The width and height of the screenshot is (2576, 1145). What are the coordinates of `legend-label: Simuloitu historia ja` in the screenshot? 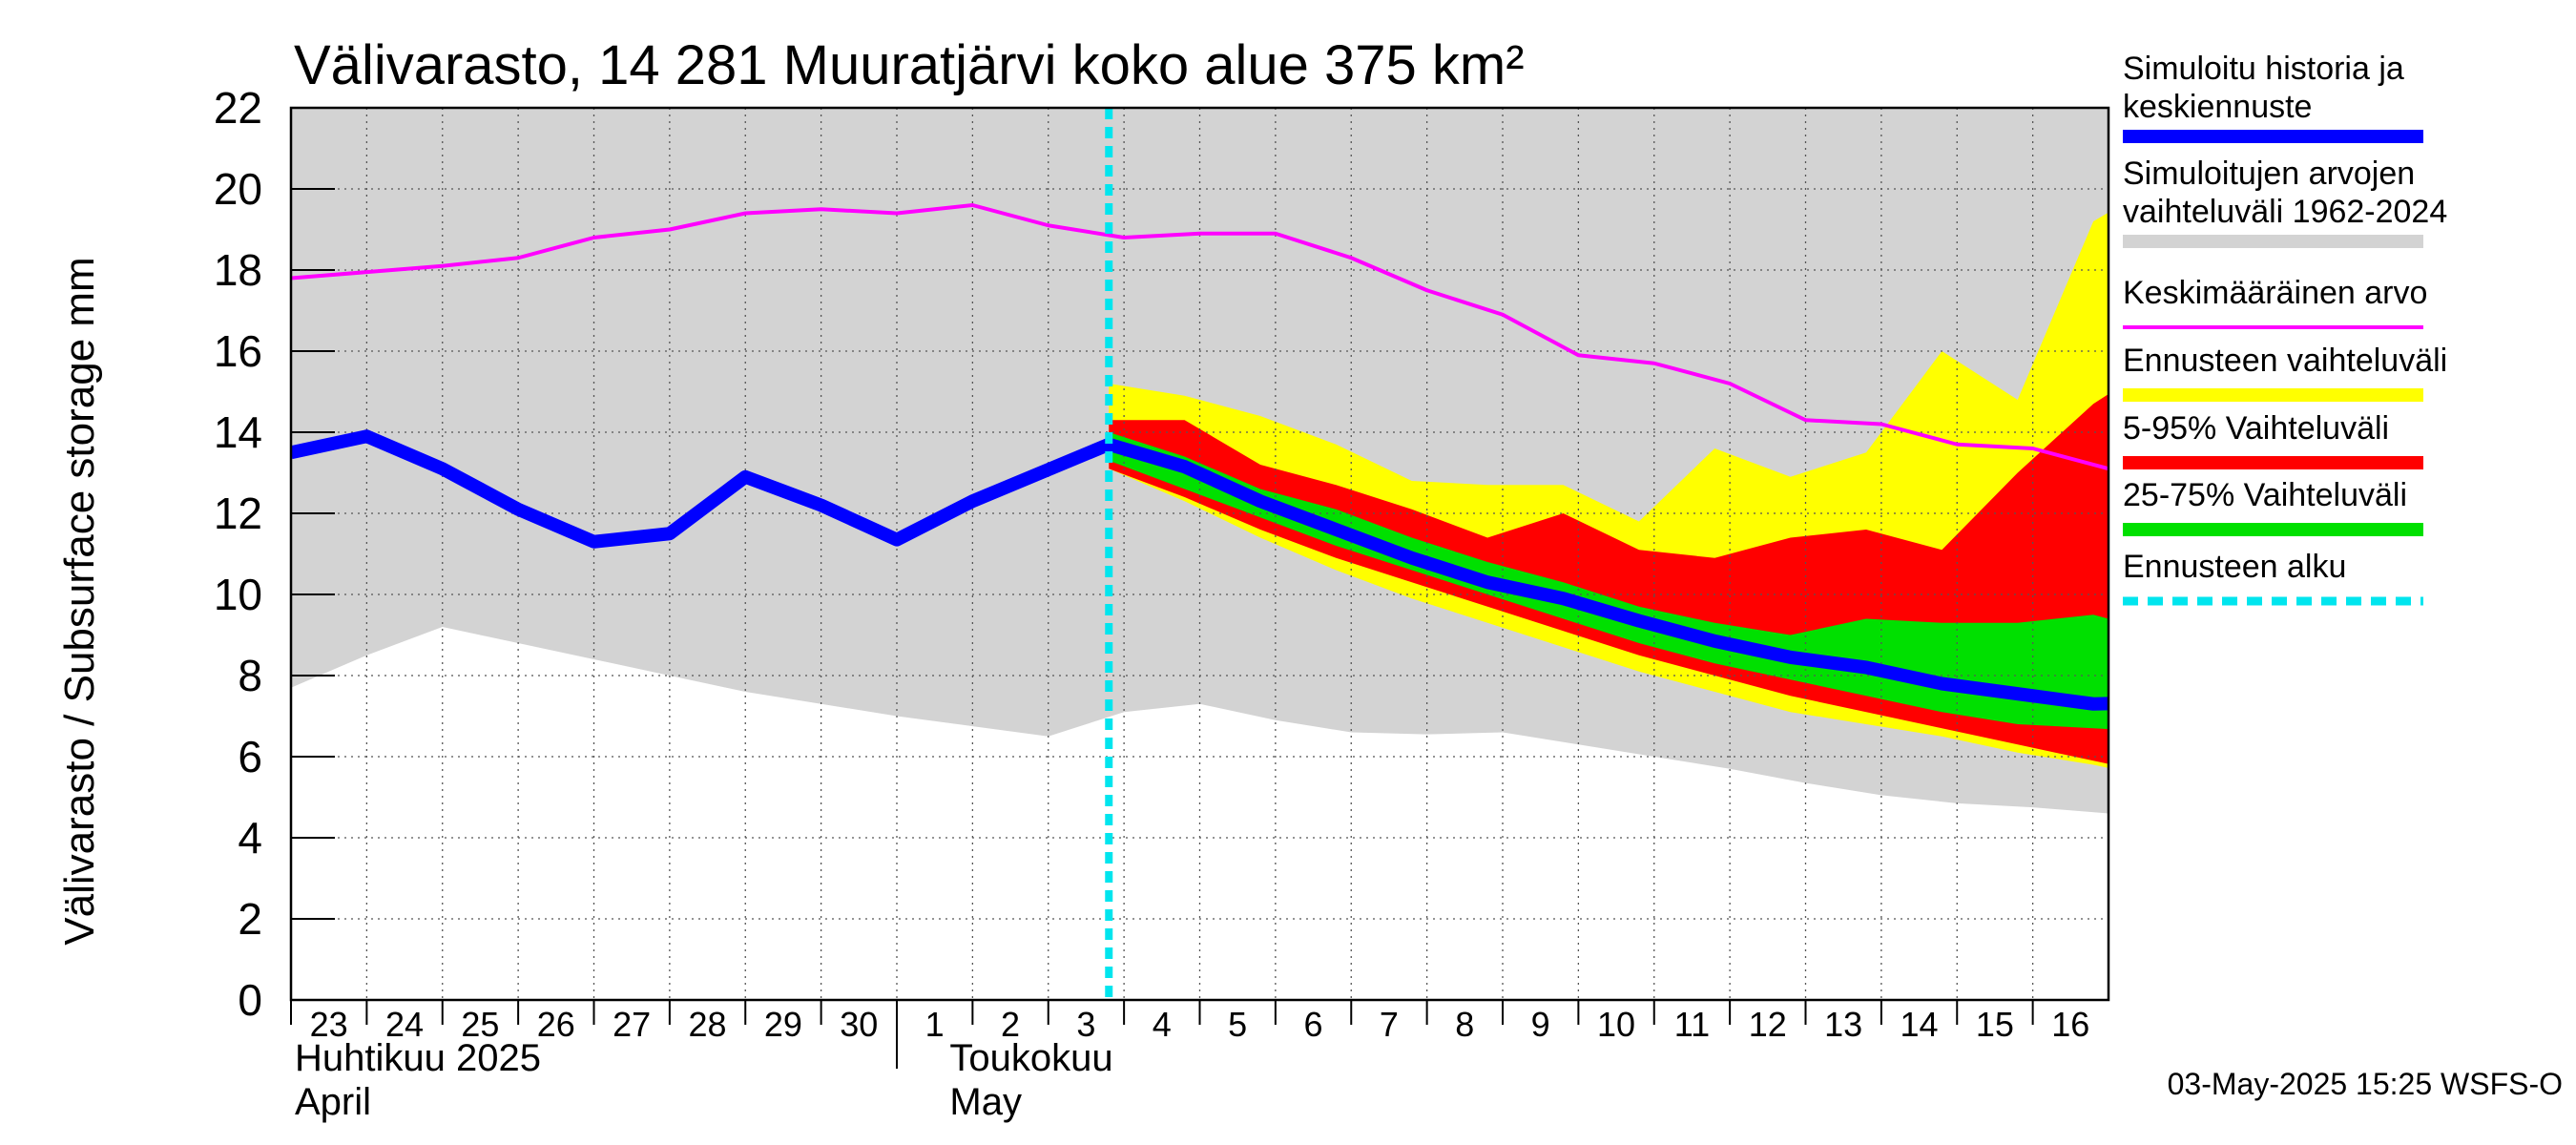 It's located at (2263, 69).